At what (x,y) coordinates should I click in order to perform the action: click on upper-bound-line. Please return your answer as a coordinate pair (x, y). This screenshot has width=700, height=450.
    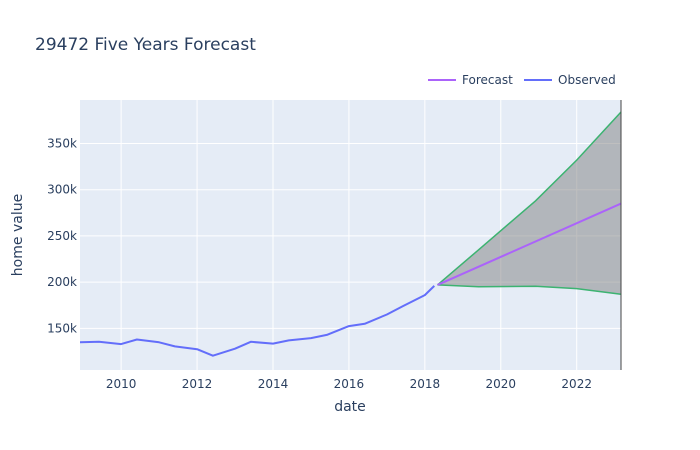
    Looking at the image, I should click on (529, 198).